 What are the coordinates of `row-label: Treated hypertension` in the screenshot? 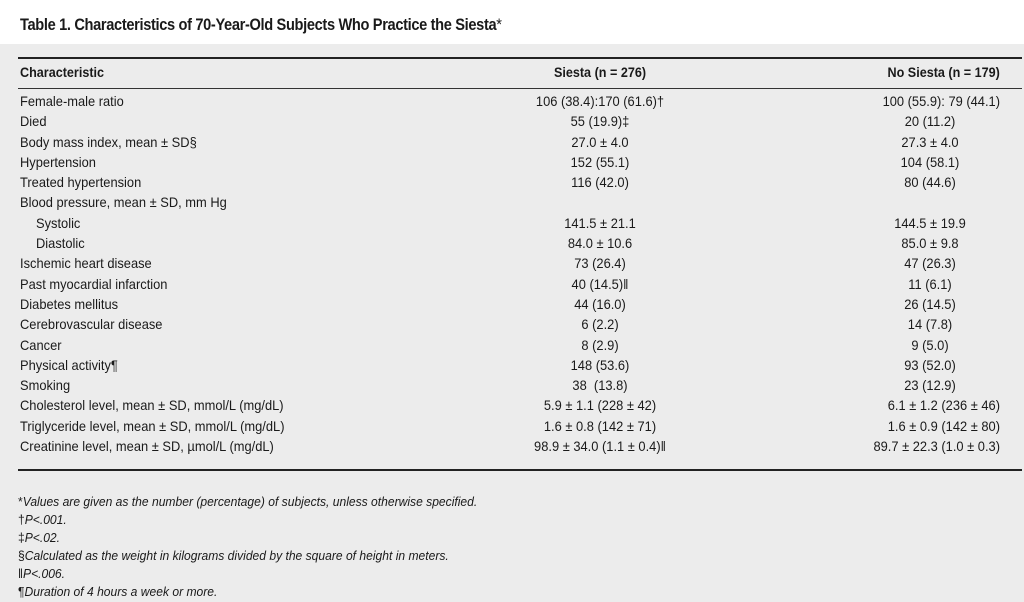 It's located at (81, 182).